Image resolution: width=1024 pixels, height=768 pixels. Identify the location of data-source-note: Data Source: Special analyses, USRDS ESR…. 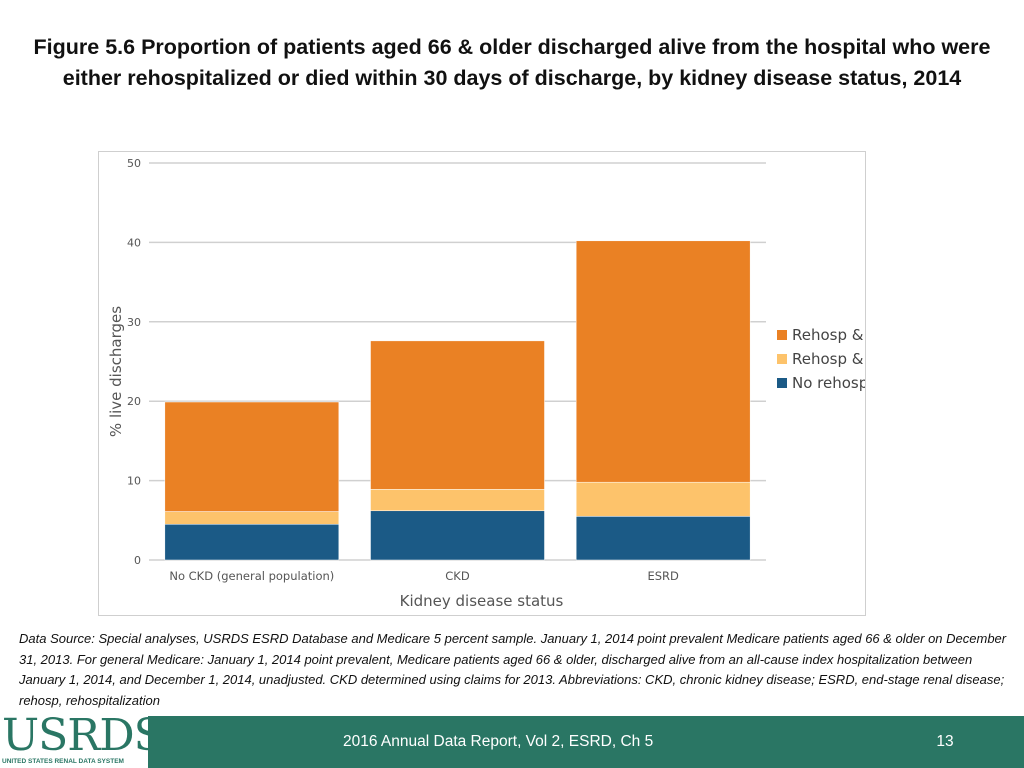
(513, 669).